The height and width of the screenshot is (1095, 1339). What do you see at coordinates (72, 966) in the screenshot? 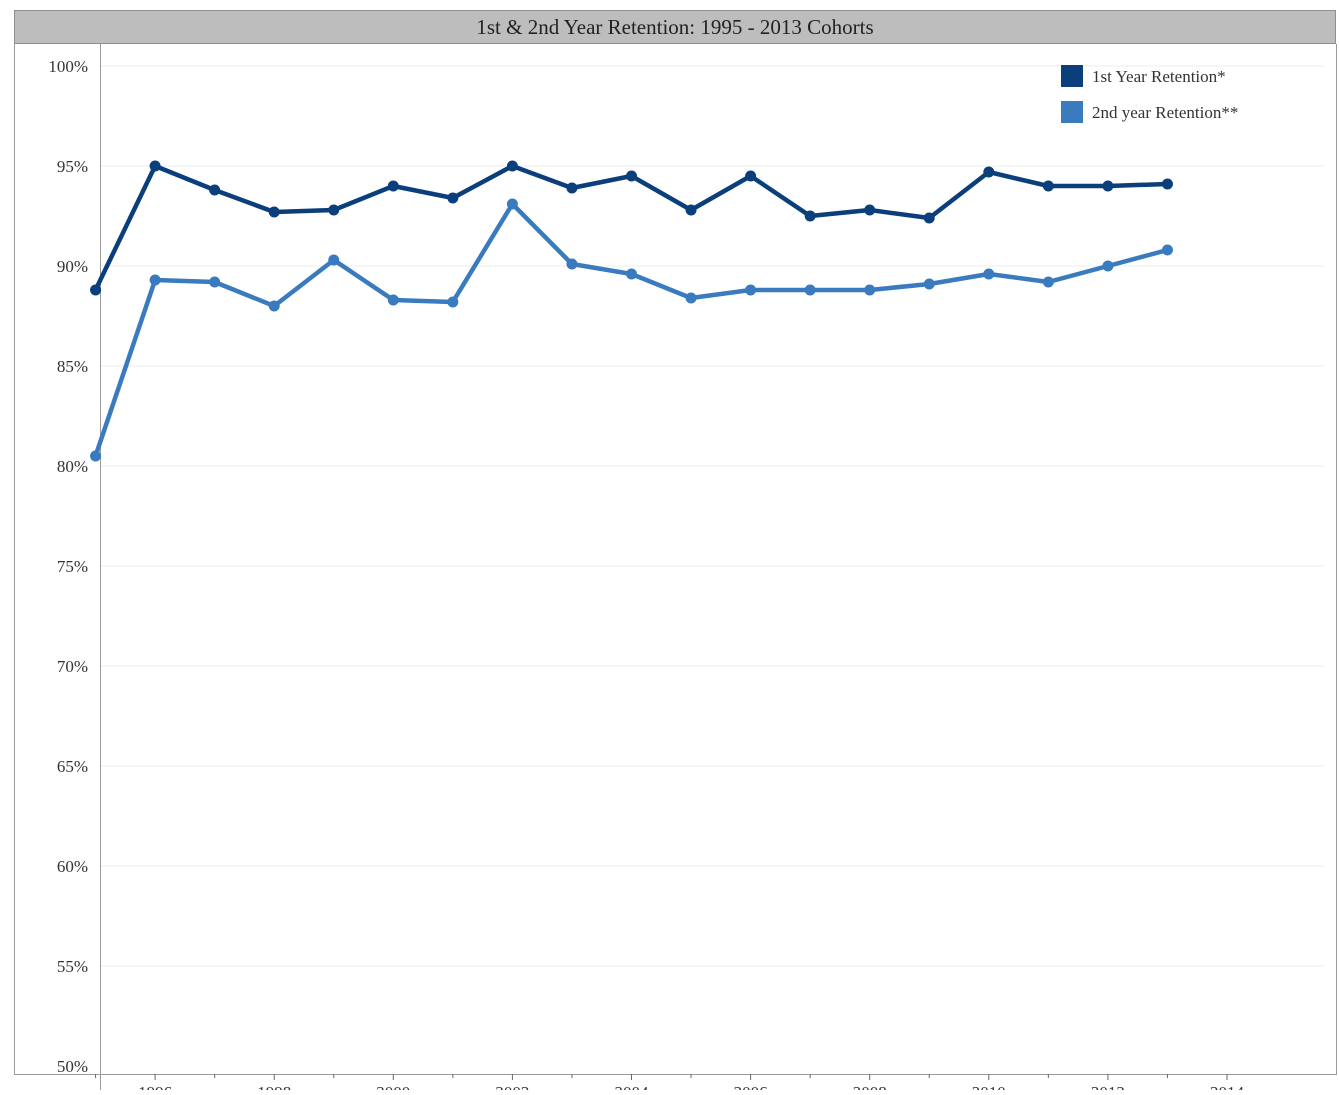
I see `y-tick-label: 55%` at bounding box center [72, 966].